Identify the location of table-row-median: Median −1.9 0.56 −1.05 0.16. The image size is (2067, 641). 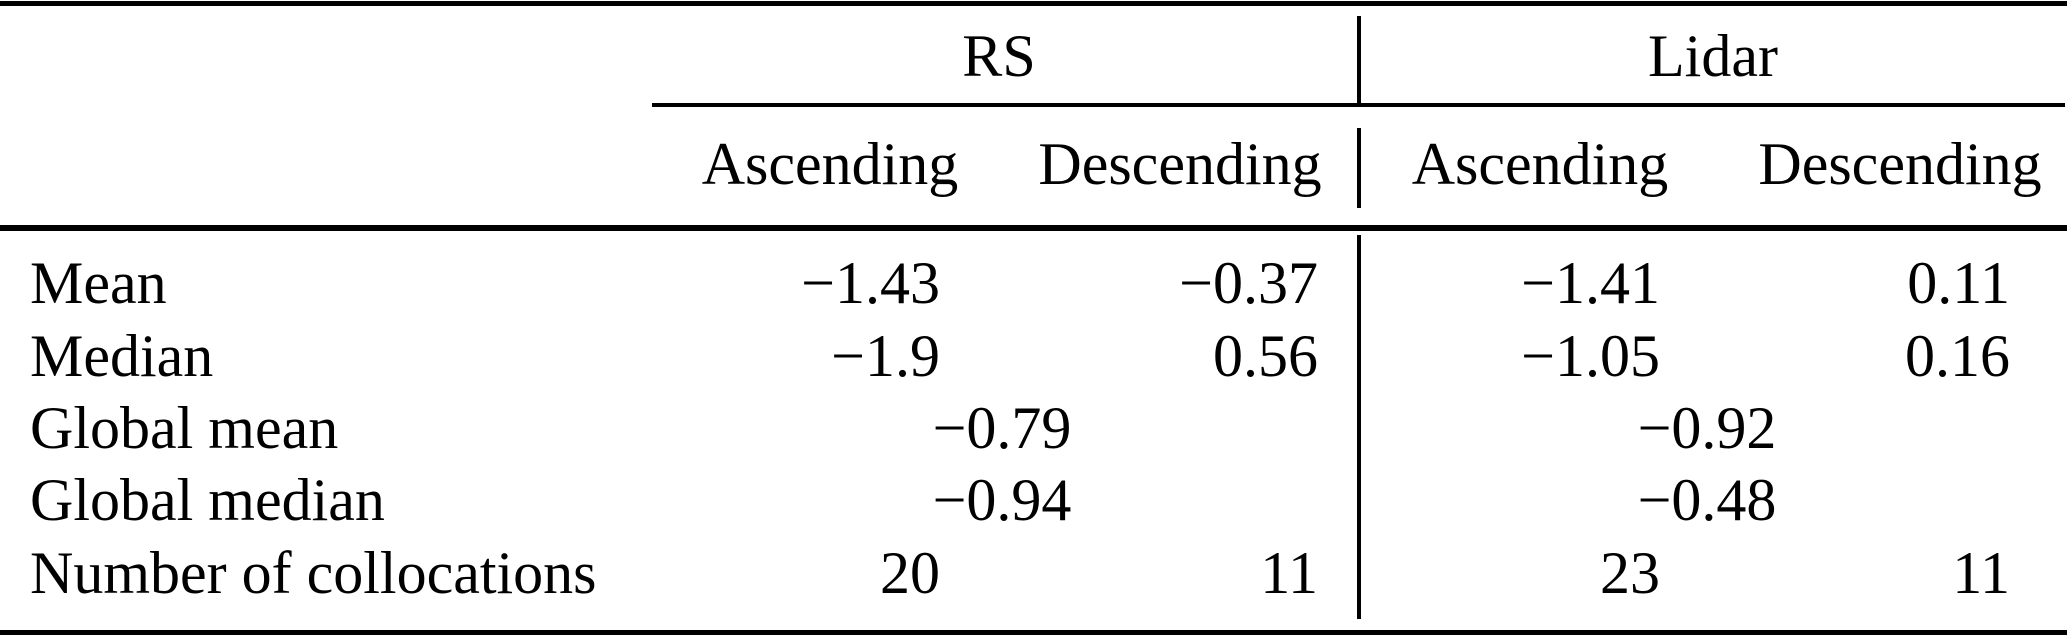
(1033, 355).